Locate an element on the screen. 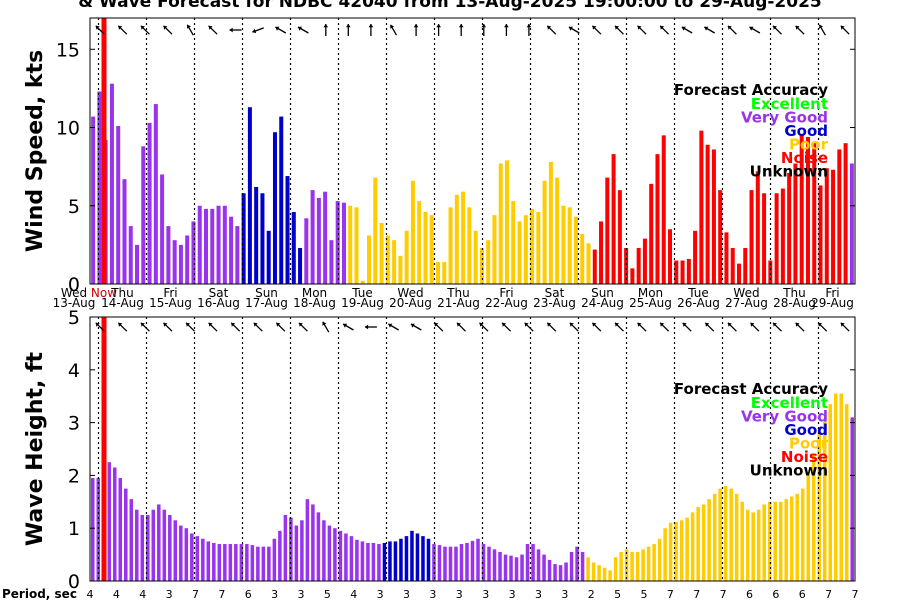 The width and height of the screenshot is (900, 604). legend-item: Excellent is located at coordinates (789, 104).